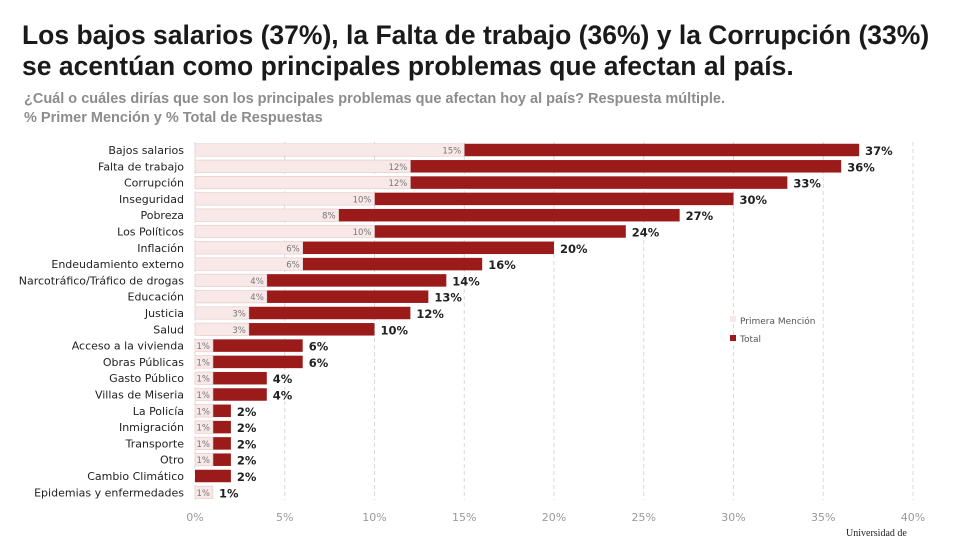 The width and height of the screenshot is (977, 539). Describe the element at coordinates (574, 249) in the screenshot. I see `total-label: 20%` at that location.